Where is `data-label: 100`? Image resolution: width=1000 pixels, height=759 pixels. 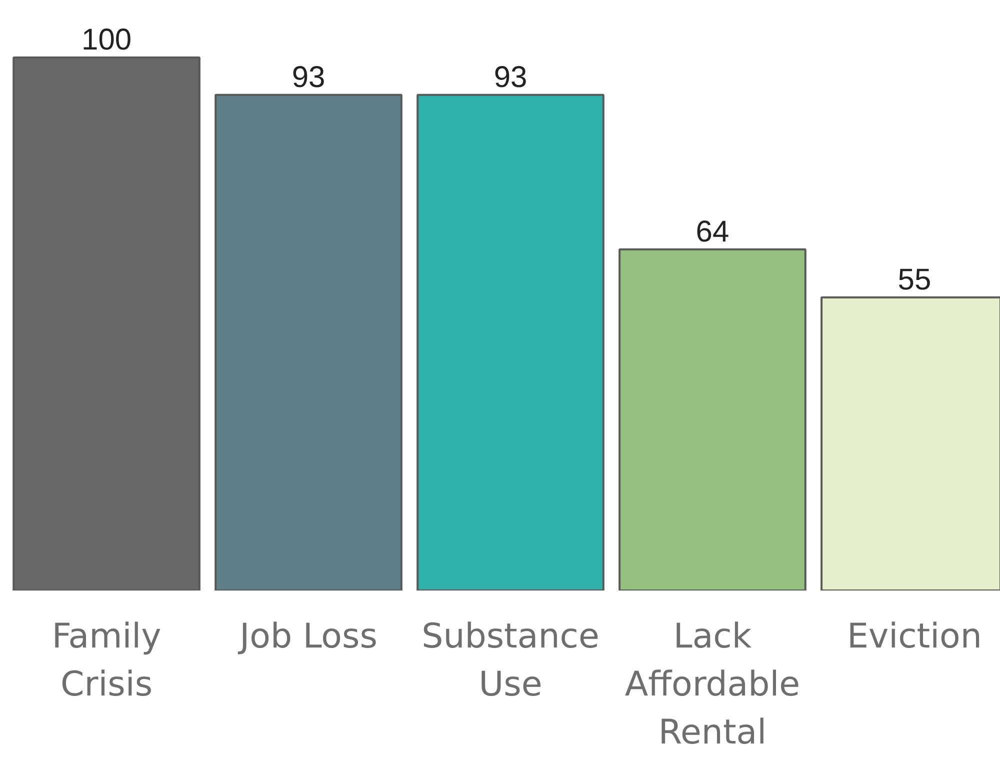 data-label: 100 is located at coordinates (107, 40).